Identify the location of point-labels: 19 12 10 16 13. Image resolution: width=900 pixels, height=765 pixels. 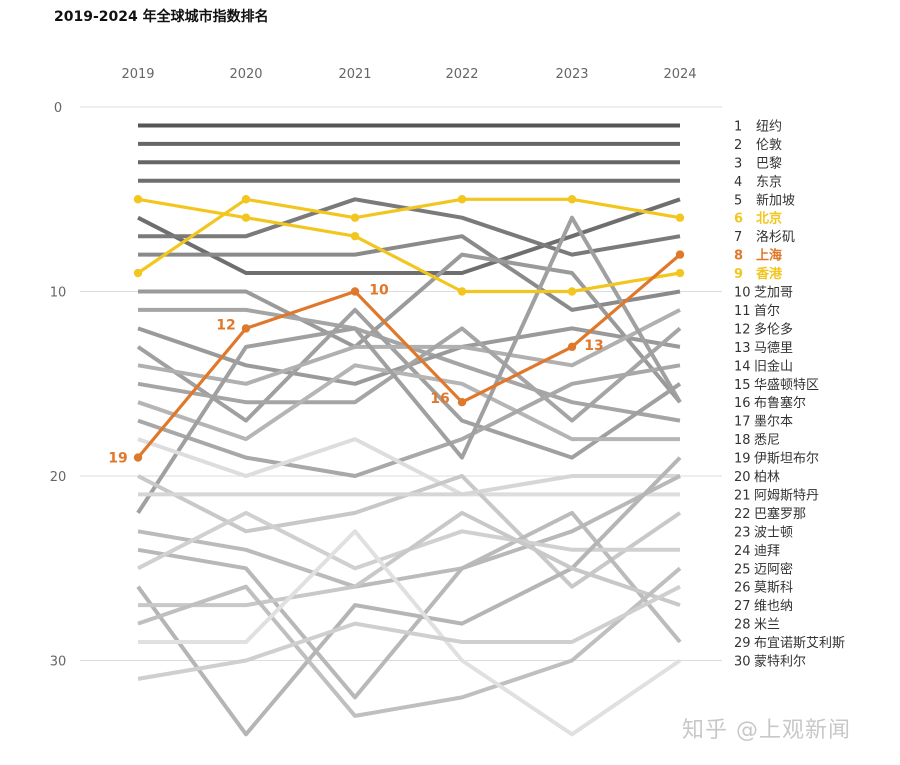
(355, 375).